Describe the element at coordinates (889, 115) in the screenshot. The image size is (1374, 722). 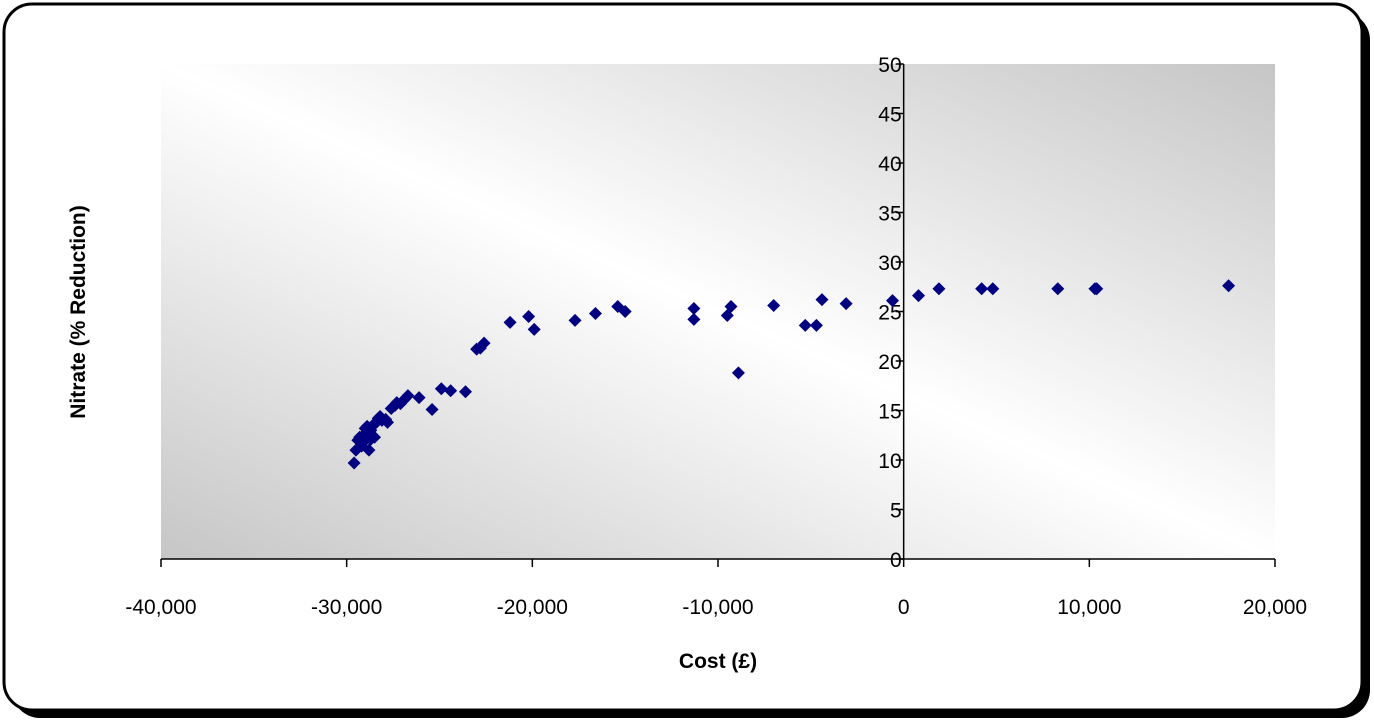
I see `y-tick-label: 45` at that location.